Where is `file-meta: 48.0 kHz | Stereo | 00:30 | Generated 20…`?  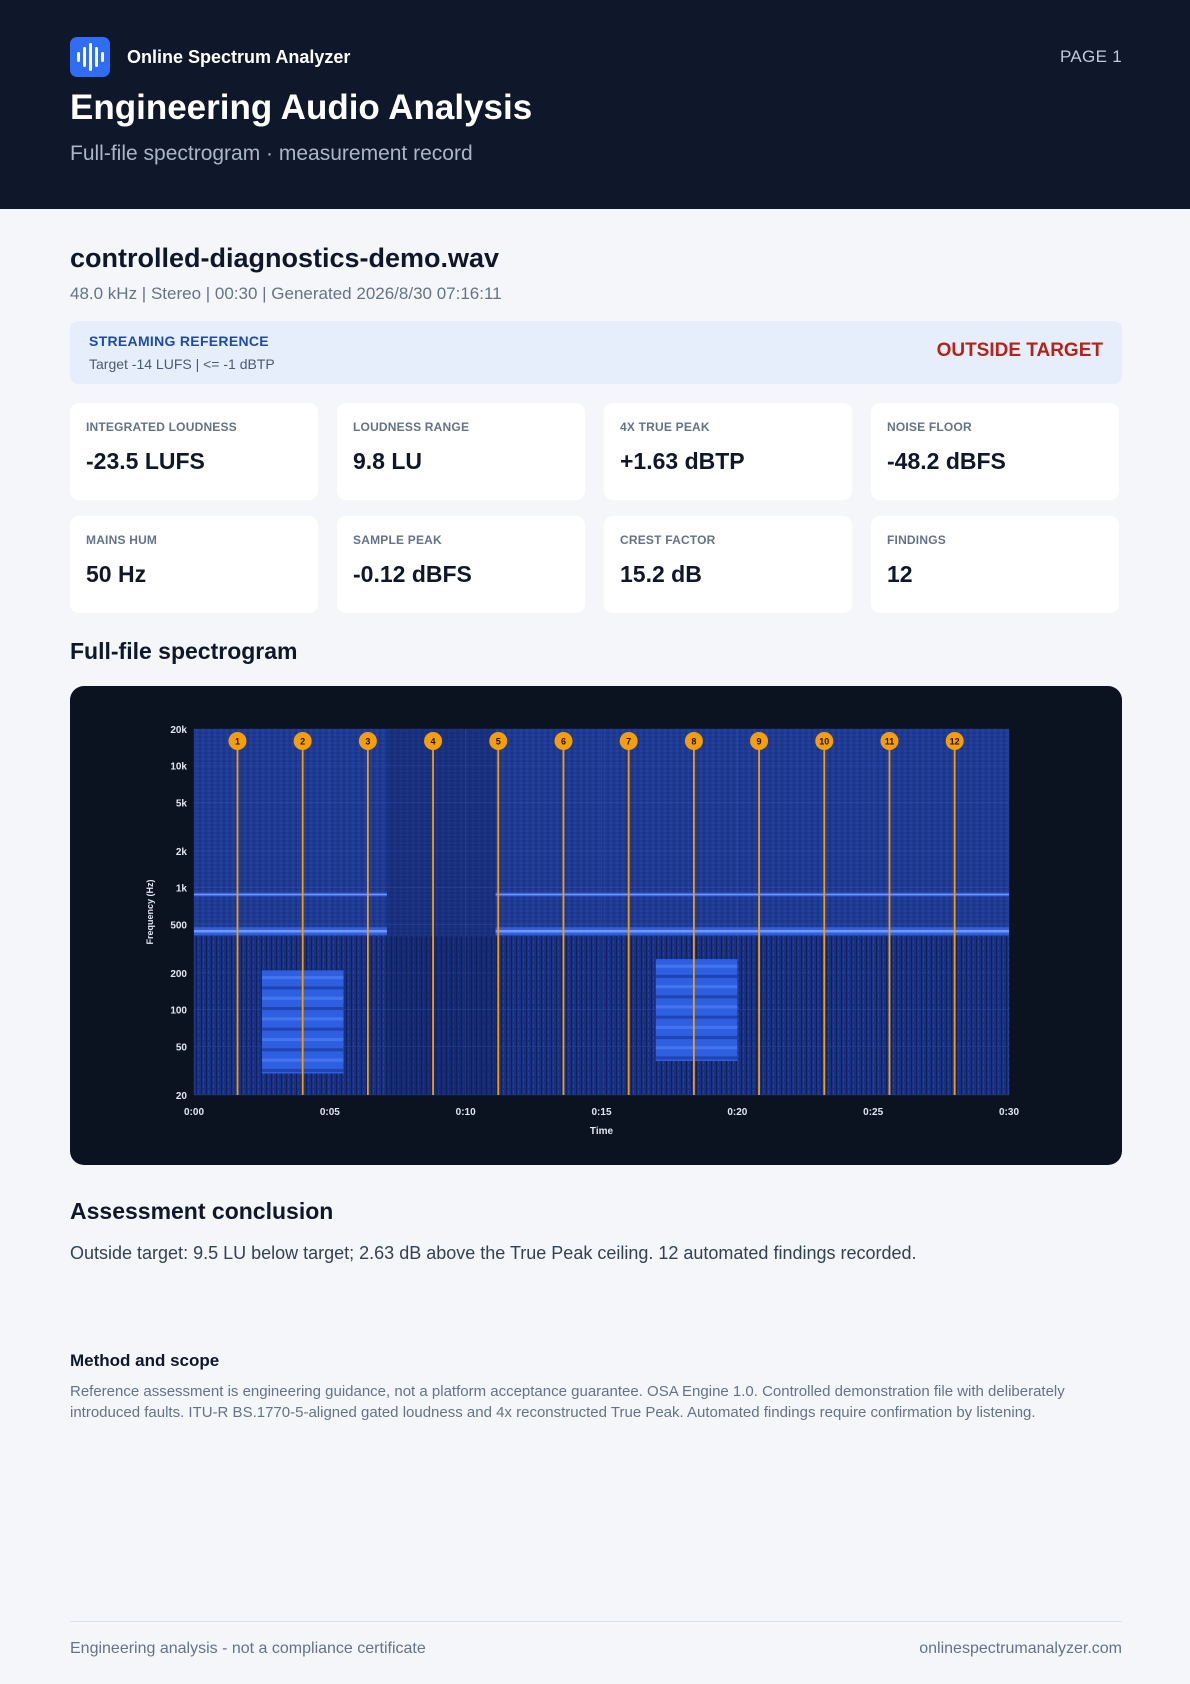 file-meta: 48.0 kHz | Stereo | 00:30 | Generated 20… is located at coordinates (286, 293).